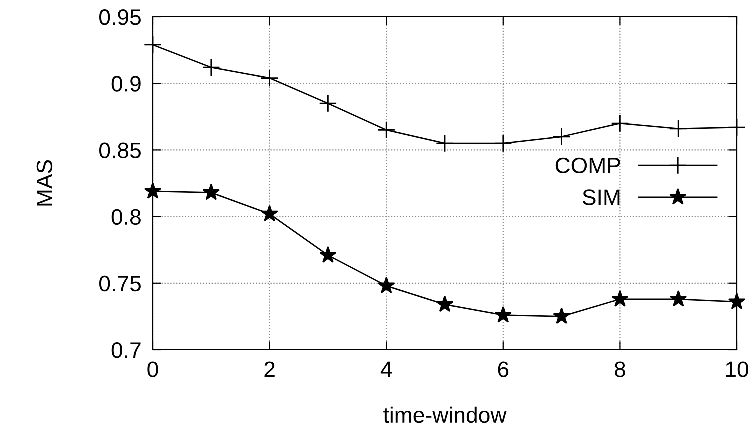  Describe the element at coordinates (445, 415) in the screenshot. I see `x-axis-title: time-window` at that location.